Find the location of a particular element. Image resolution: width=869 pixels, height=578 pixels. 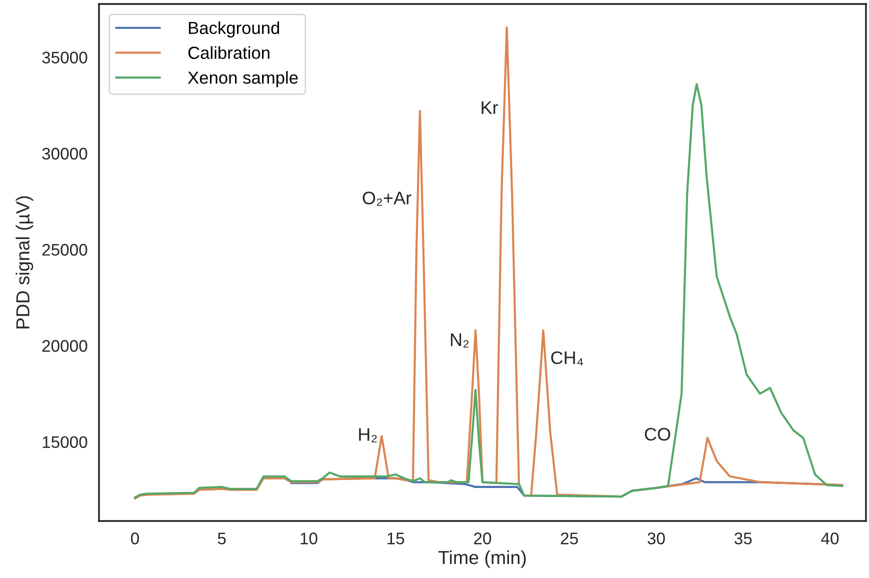

y-tick-label: 30000 is located at coordinates (65, 154).